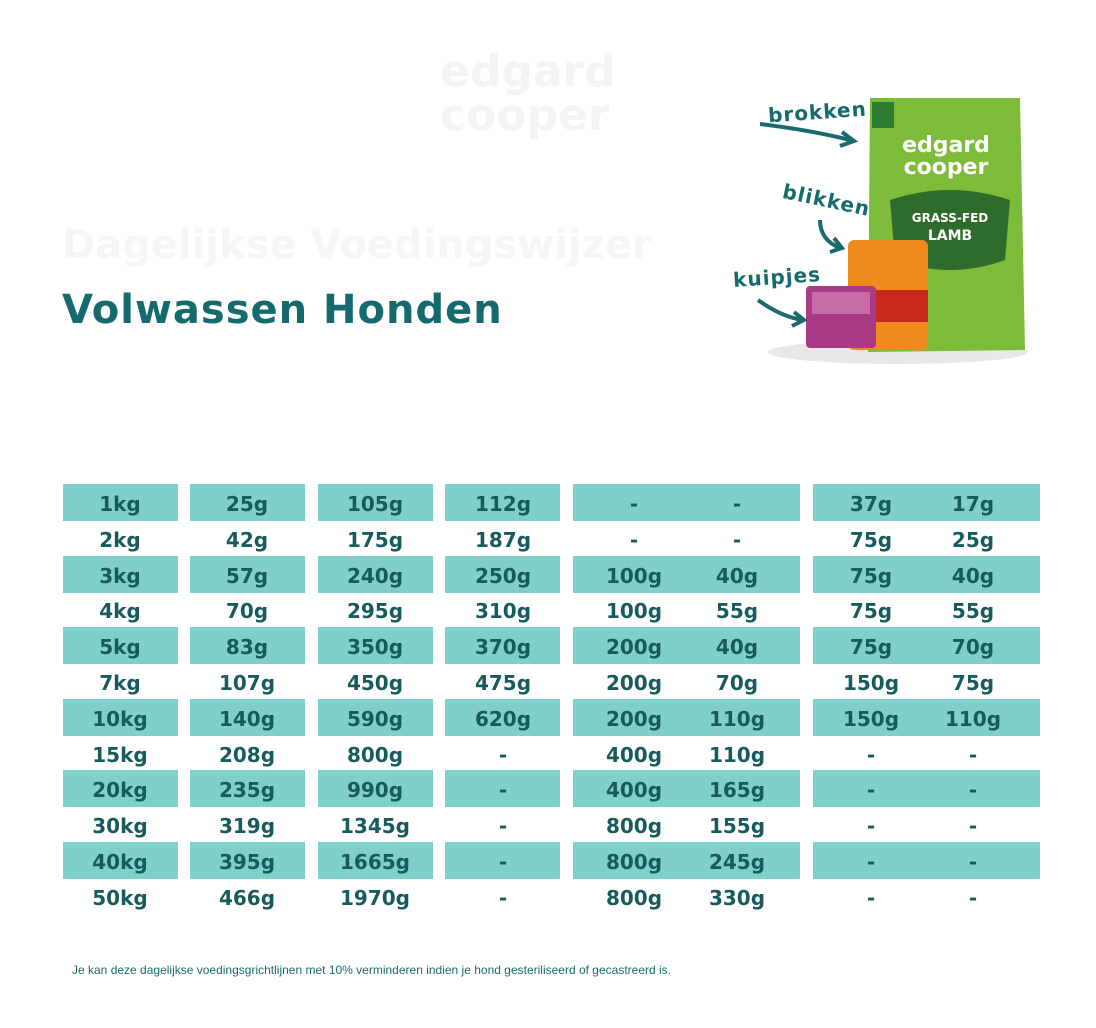 This screenshot has width=1096, height=1028. Describe the element at coordinates (120, 718) in the screenshot. I see `table-cell: 10kg` at that location.